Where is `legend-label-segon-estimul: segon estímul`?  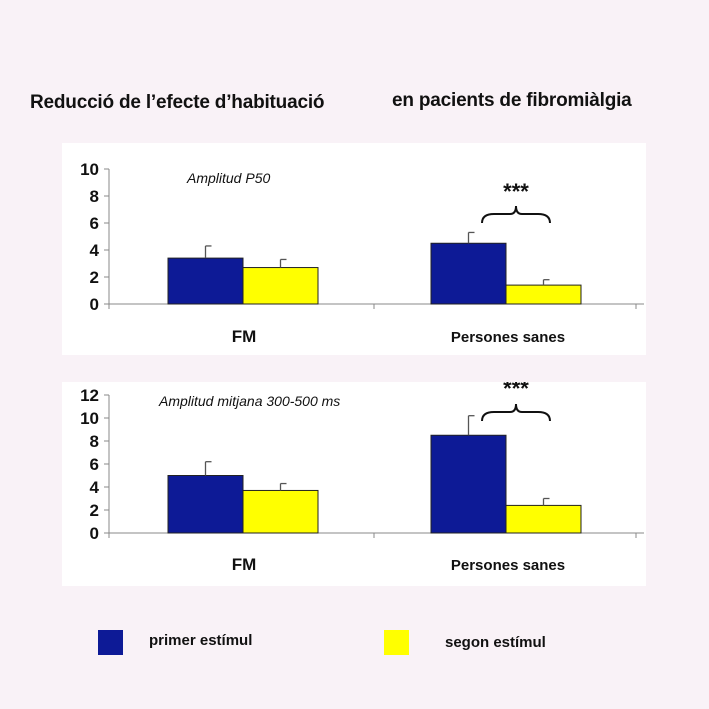 legend-label-segon-estimul: segon estímul is located at coordinates (495, 642).